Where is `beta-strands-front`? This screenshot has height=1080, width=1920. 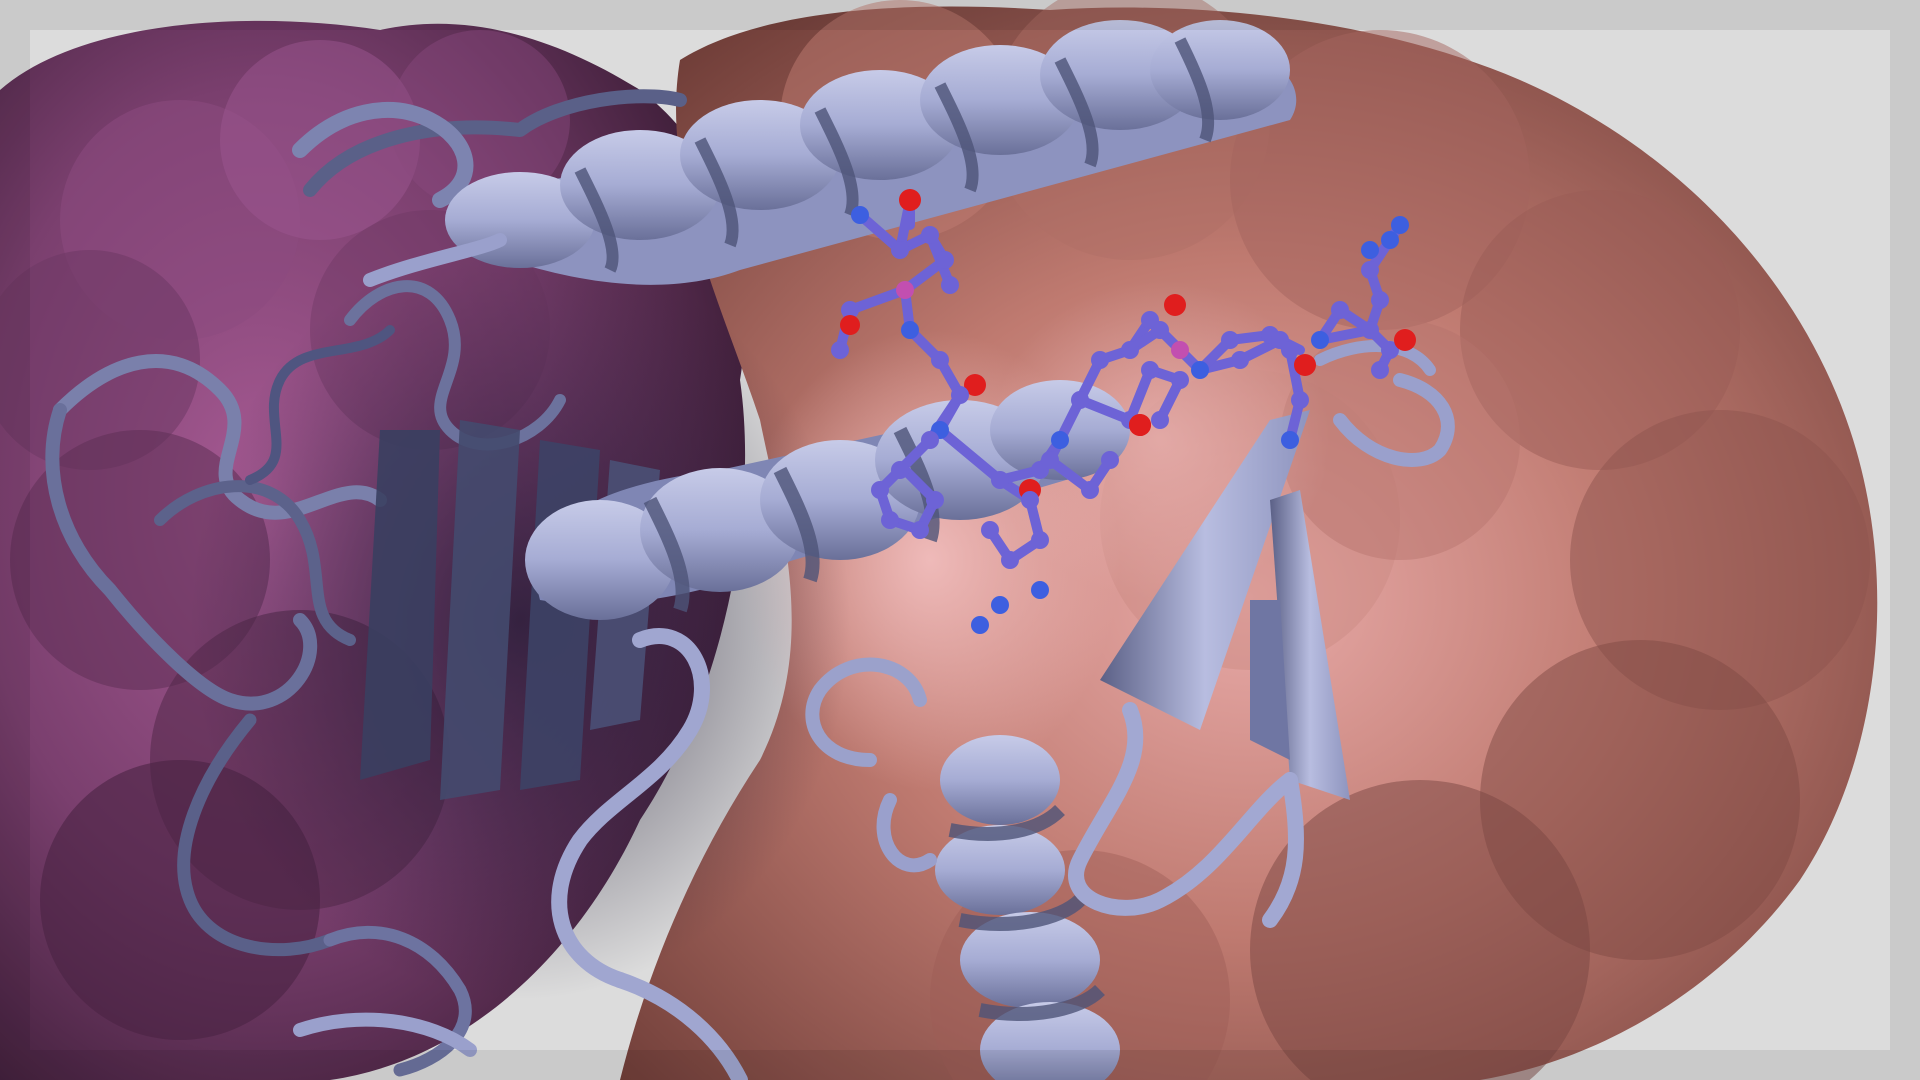
beta-strands-front is located at coordinates (1225, 605).